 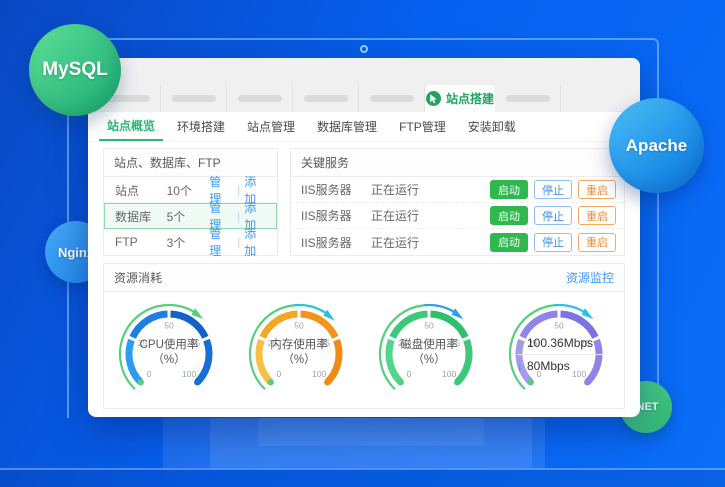 I want to click on resource-monitor-link: 资源监控, so click(x=589, y=278).